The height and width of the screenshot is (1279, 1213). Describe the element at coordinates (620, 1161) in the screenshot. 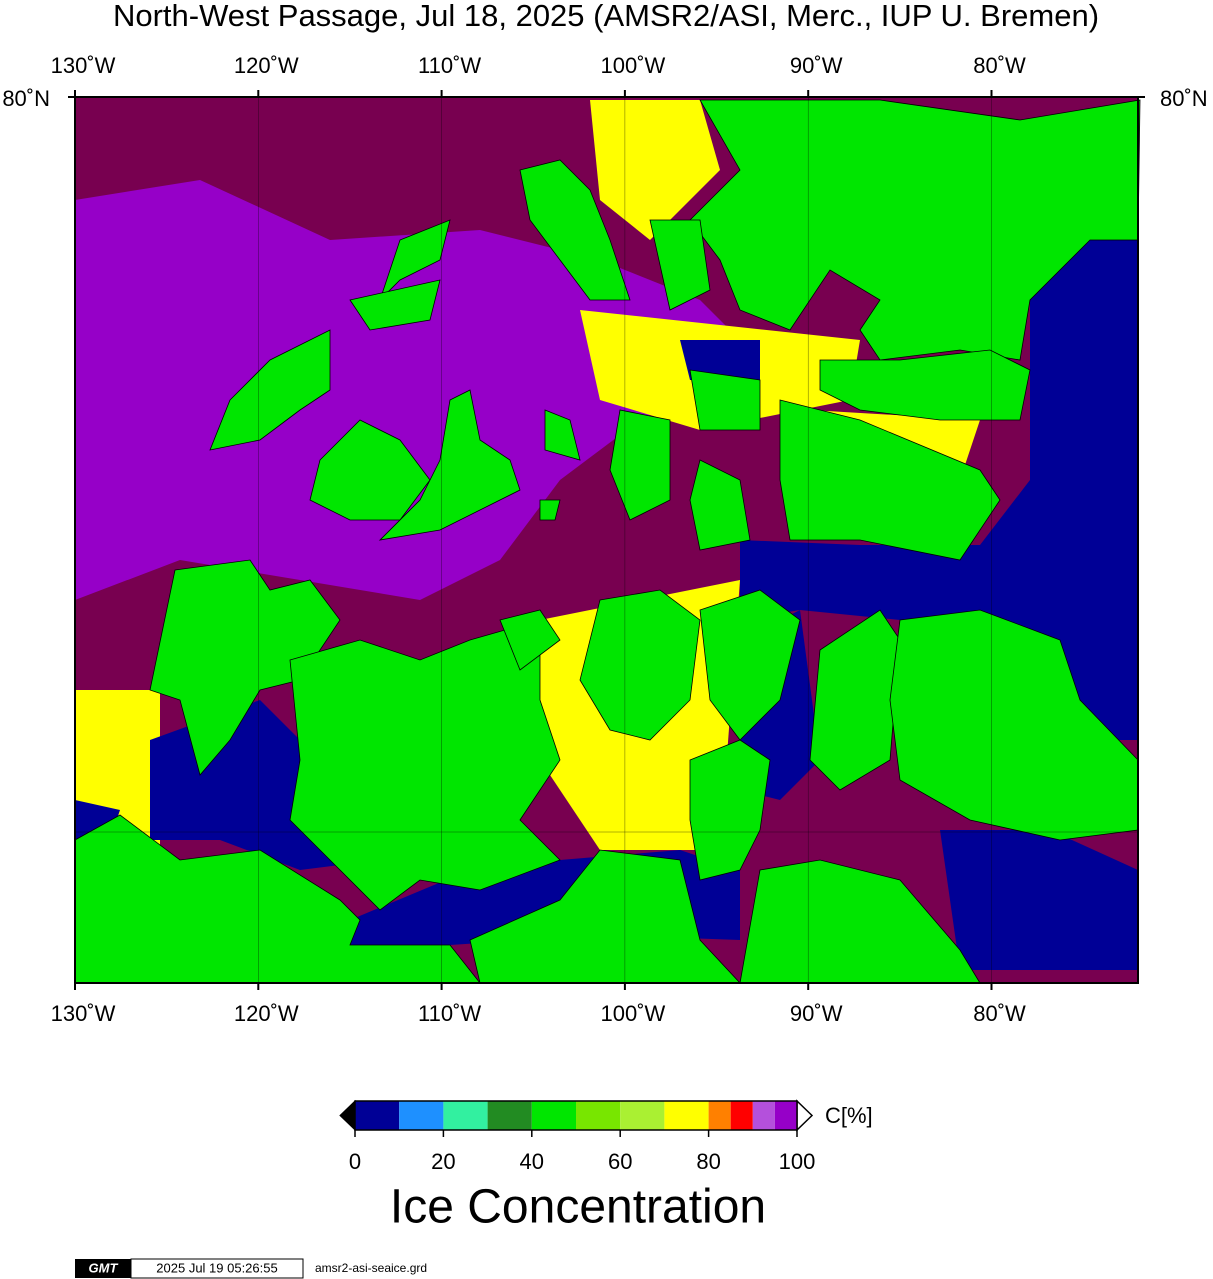

I see `colorbar-tick-label: 60` at that location.